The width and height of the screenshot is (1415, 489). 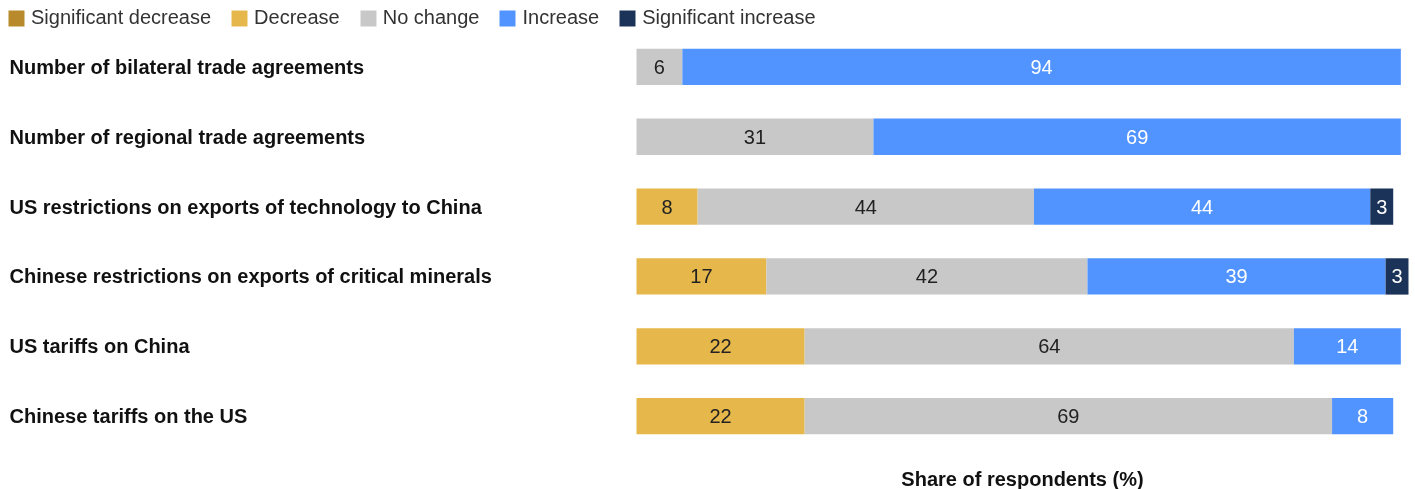 I want to click on data-label: 64, so click(x=1049, y=346).